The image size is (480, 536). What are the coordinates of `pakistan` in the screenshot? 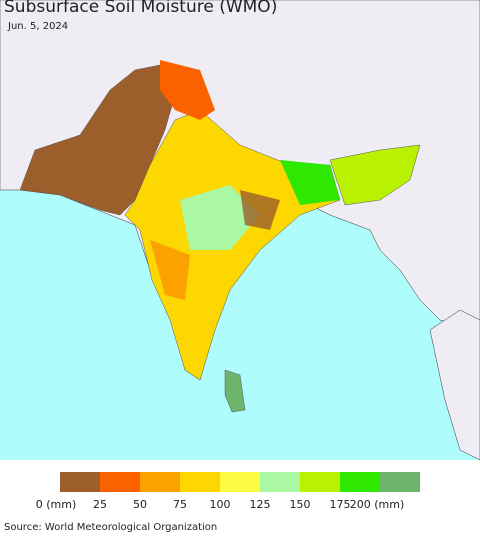 It's located at (97, 140).